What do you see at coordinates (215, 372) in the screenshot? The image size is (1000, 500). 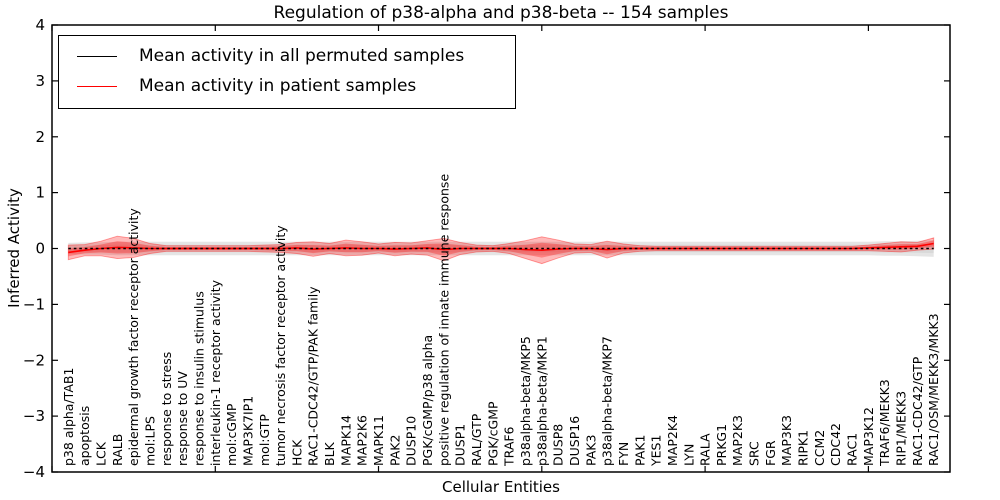 I see `x-category-label: interleukin-1 receptor activity` at bounding box center [215, 372].